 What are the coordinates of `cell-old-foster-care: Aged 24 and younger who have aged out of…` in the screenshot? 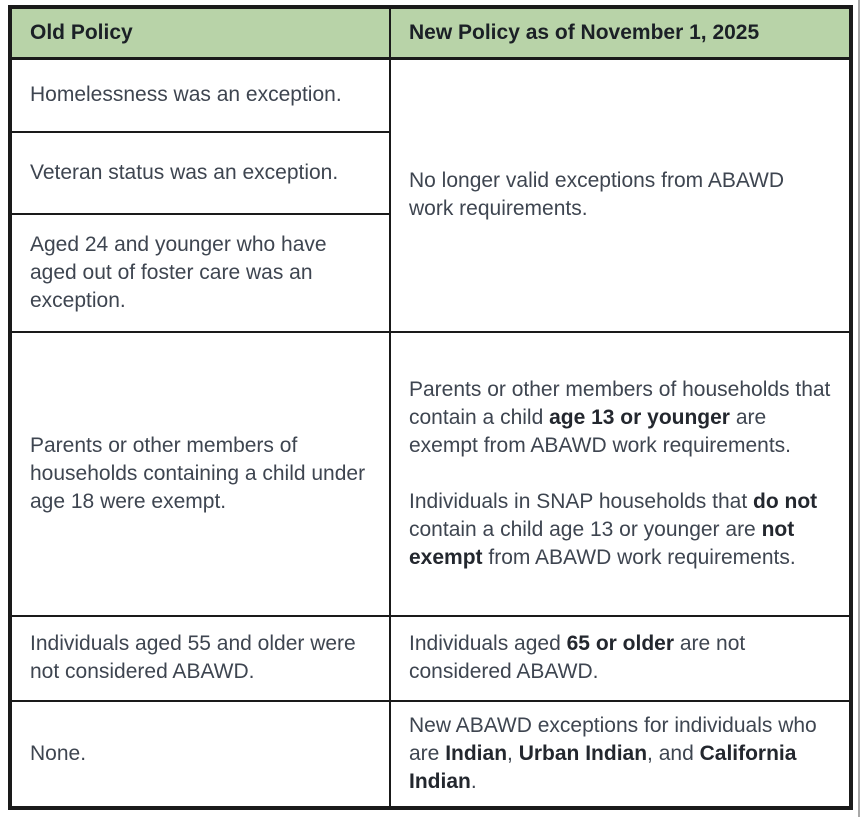 It's located at (200, 272).